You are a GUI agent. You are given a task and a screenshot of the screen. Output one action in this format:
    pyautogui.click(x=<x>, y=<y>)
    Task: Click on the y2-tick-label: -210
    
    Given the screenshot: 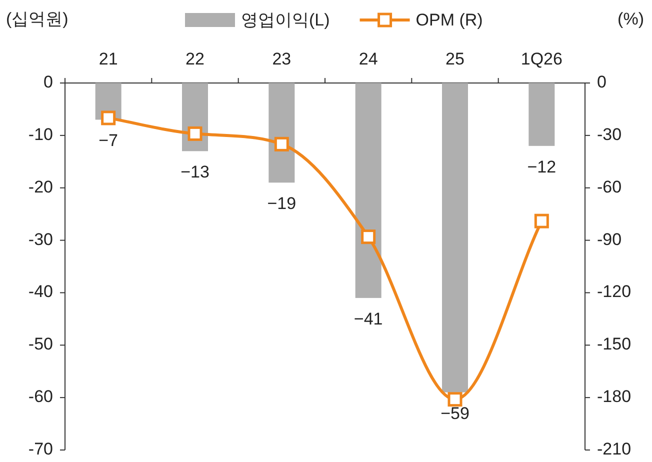 What is the action you would take?
    pyautogui.click(x=614, y=448)
    